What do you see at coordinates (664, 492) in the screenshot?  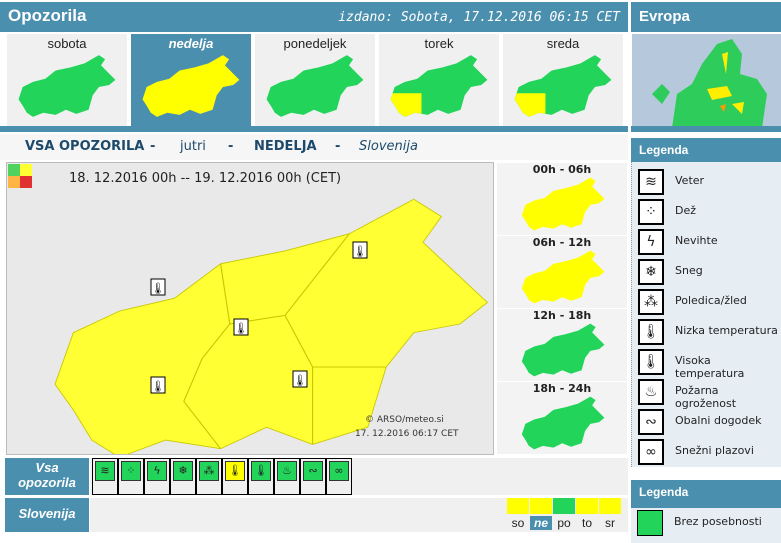 I see `legend2-title: Legenda` at bounding box center [664, 492].